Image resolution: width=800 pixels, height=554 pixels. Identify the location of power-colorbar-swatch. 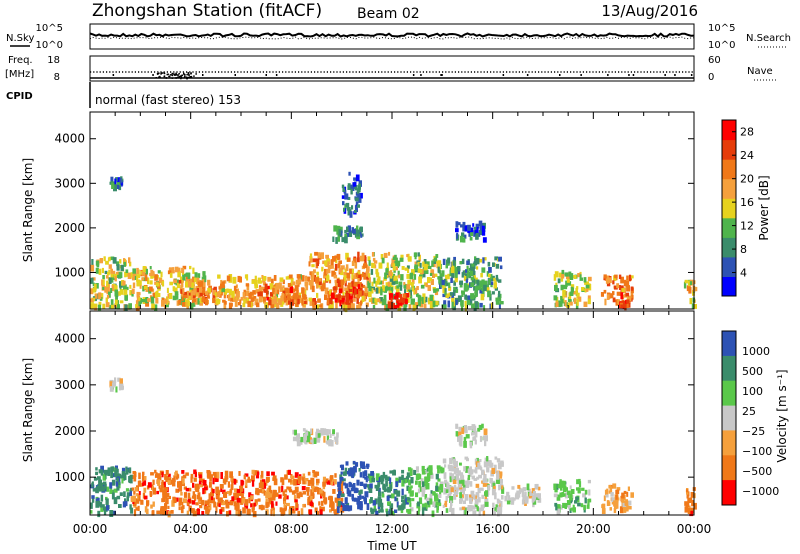
(729, 266).